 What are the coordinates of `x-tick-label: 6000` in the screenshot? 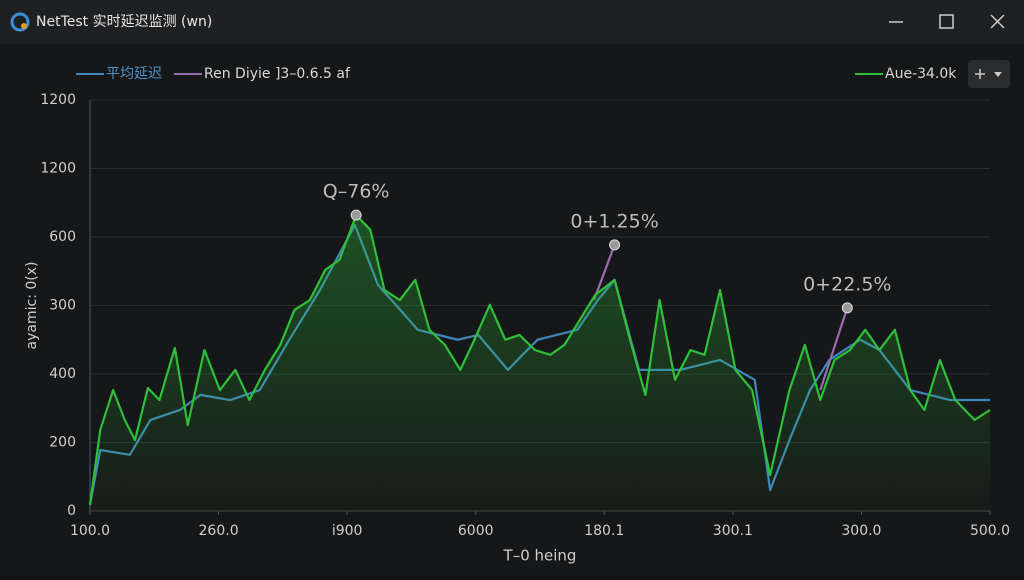 It's located at (476, 531).